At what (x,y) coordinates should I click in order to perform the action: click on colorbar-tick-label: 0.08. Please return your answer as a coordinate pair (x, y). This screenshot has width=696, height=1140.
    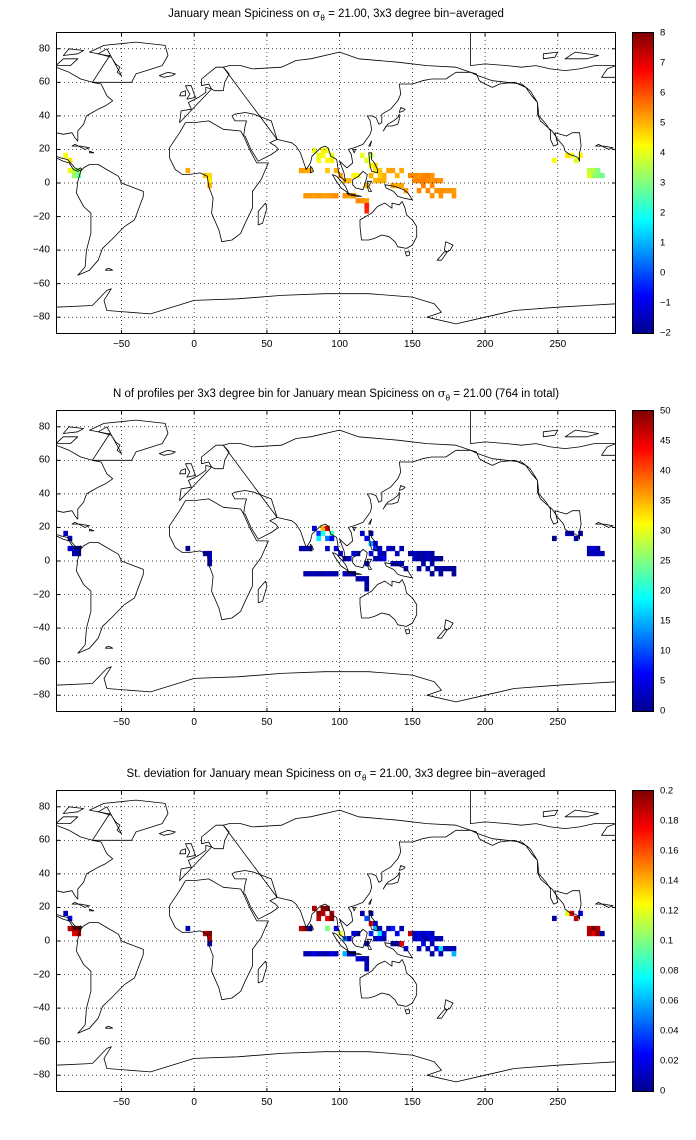
    Looking at the image, I should click on (669, 971).